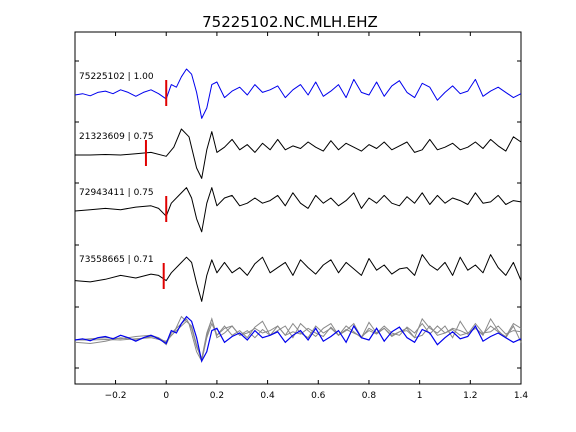 Image resolution: width=576 pixels, height=432 pixels. What do you see at coordinates (369, 396) in the screenshot?
I see `x-tick-label: 0.8` at bounding box center [369, 396].